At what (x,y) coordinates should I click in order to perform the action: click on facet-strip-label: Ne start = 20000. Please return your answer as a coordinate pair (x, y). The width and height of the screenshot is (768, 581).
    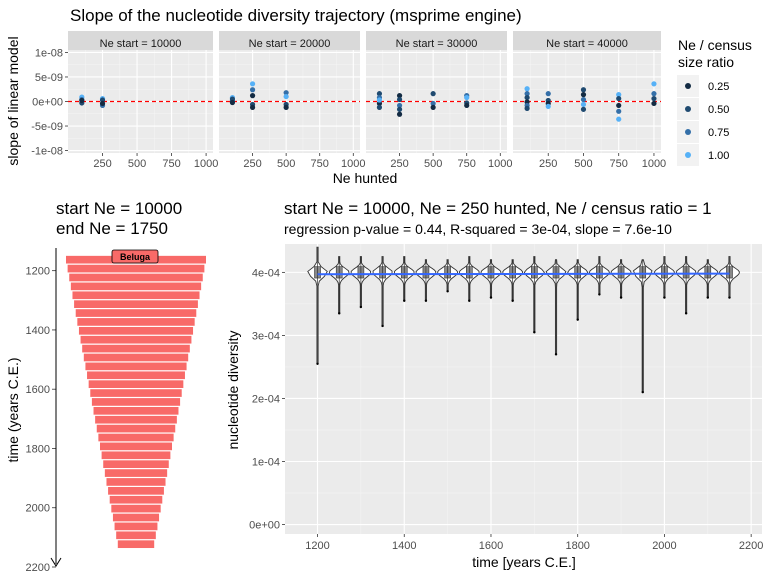
    Looking at the image, I should click on (290, 44).